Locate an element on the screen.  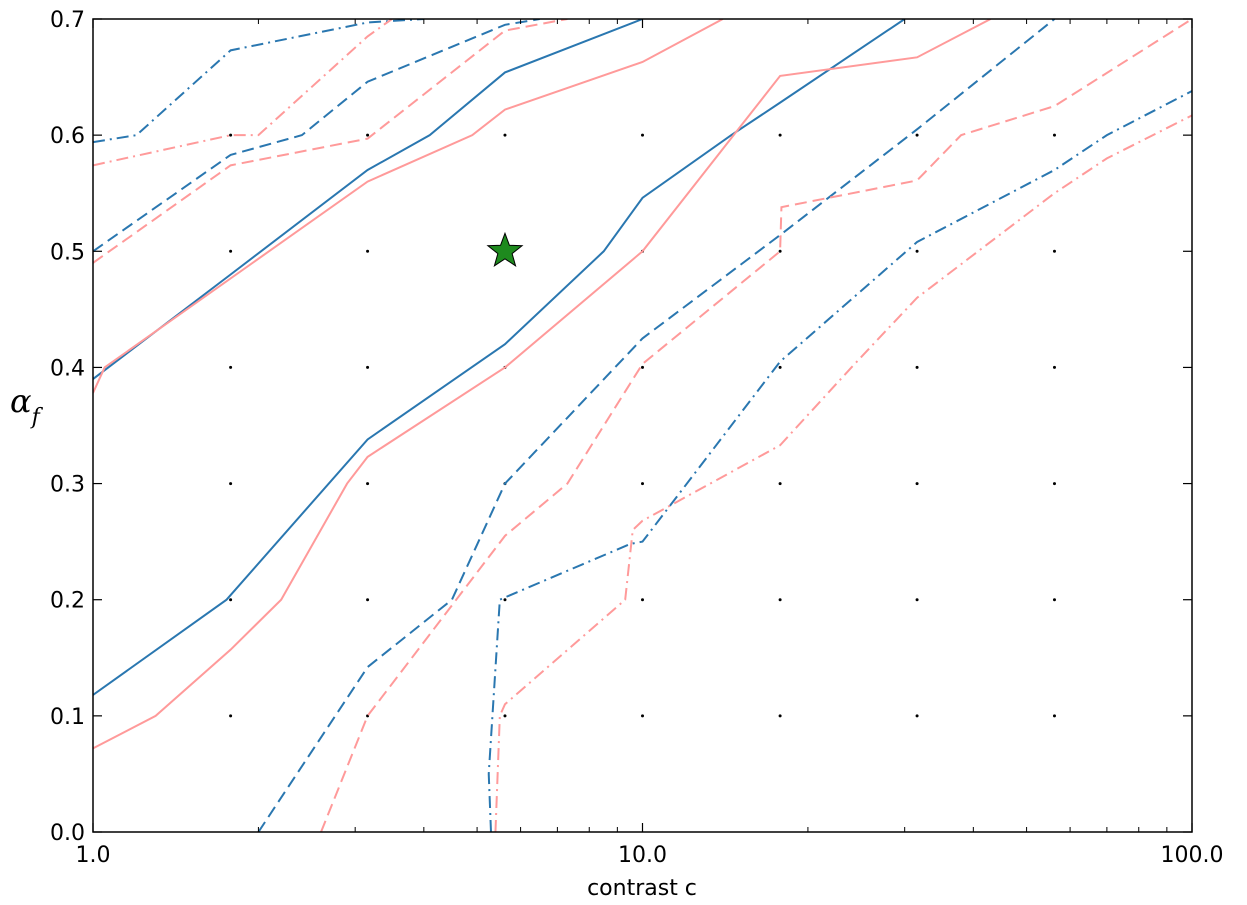
x-tick-label: 10.0 is located at coordinates (642, 855).